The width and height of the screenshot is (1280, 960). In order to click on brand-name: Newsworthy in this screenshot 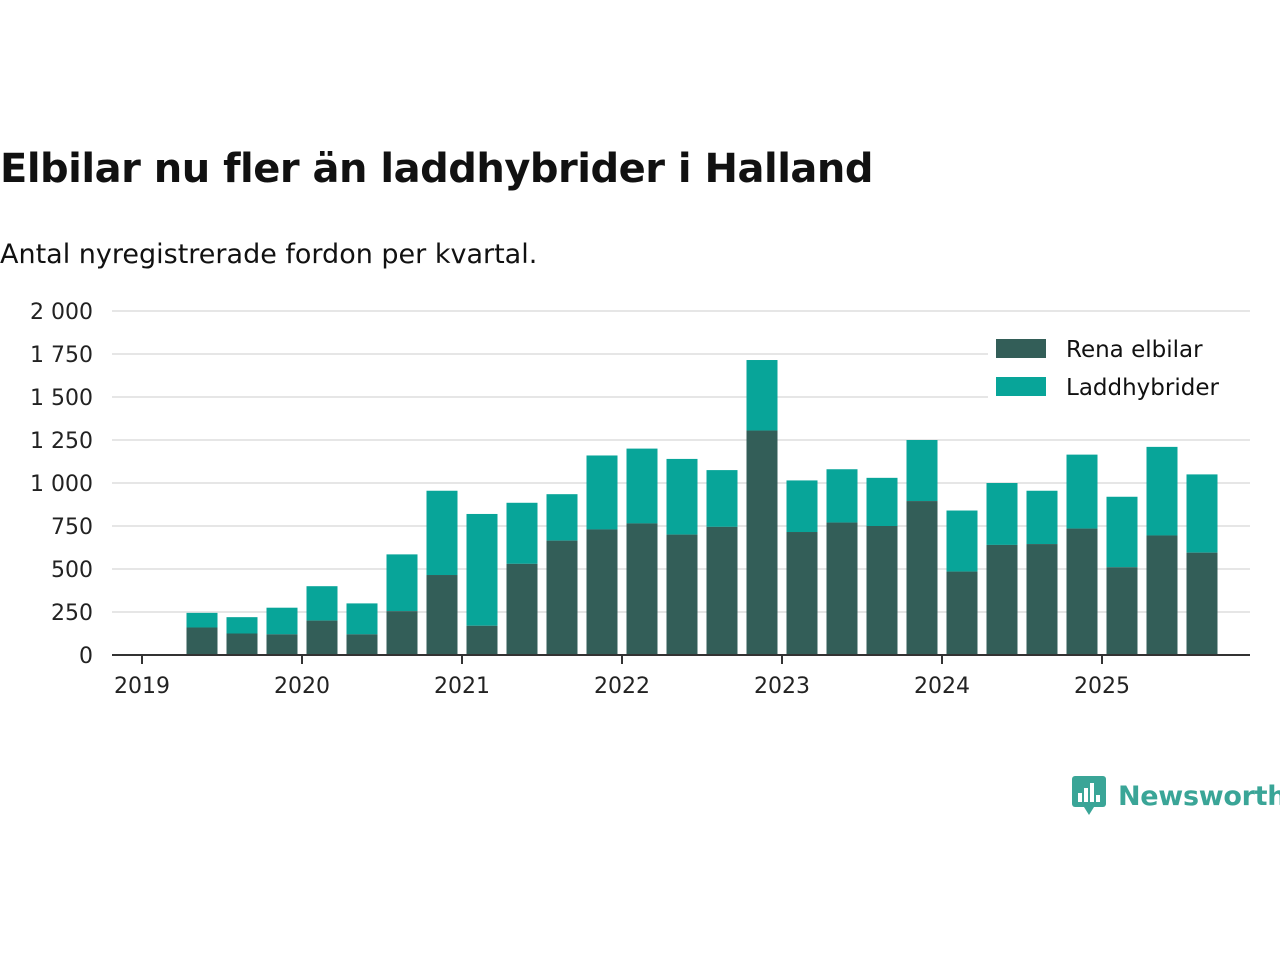, I will do `click(1199, 796)`.